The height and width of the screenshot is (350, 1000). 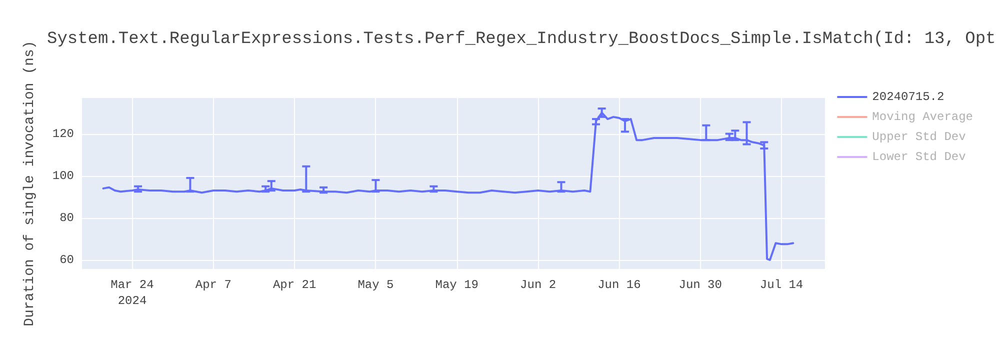 I want to click on x-tick-label: Jul 14, so click(x=782, y=285).